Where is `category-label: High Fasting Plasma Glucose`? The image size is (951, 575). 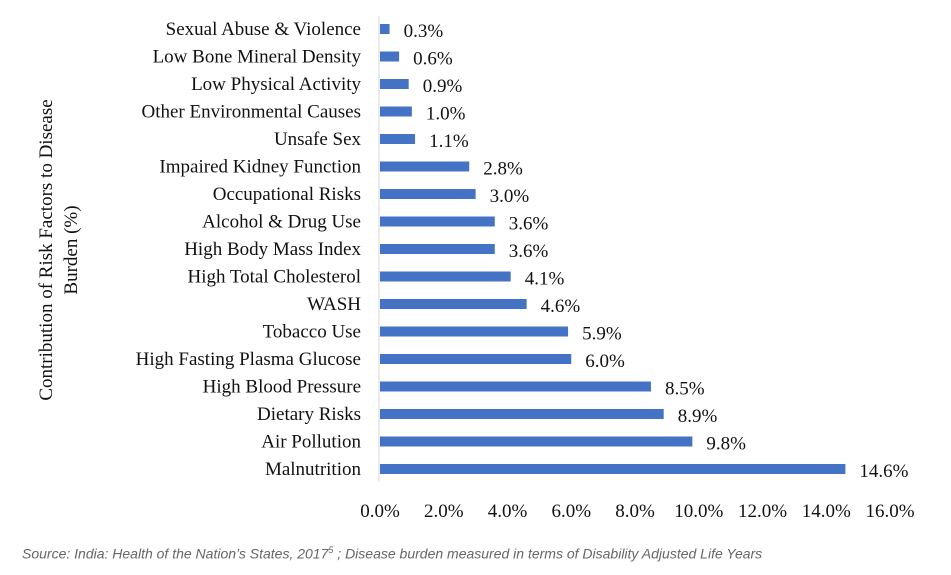
category-label: High Fasting Plasma Glucose is located at coordinates (248, 359).